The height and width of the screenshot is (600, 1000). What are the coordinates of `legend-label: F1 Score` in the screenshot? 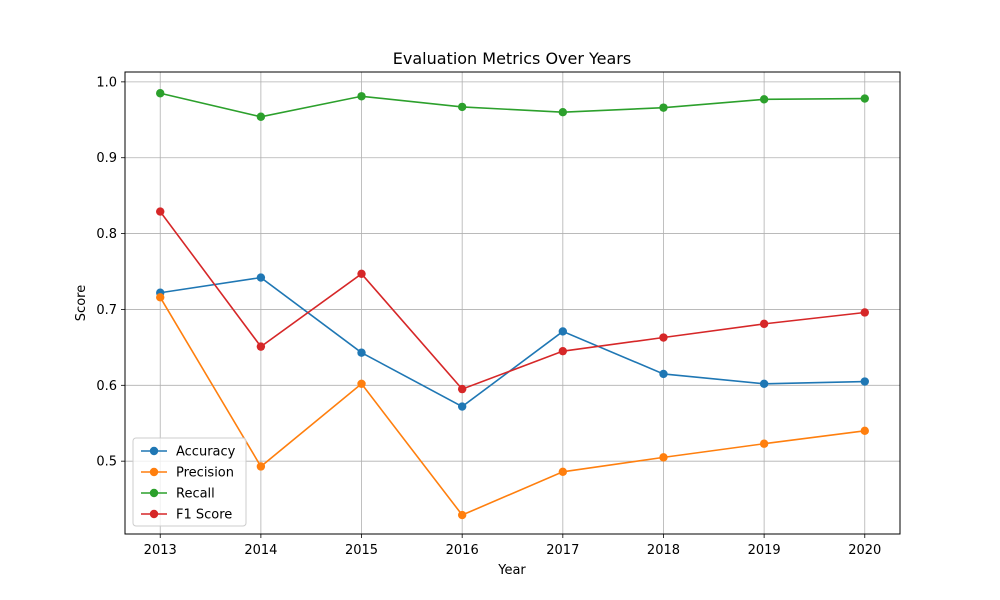 It's located at (204, 515).